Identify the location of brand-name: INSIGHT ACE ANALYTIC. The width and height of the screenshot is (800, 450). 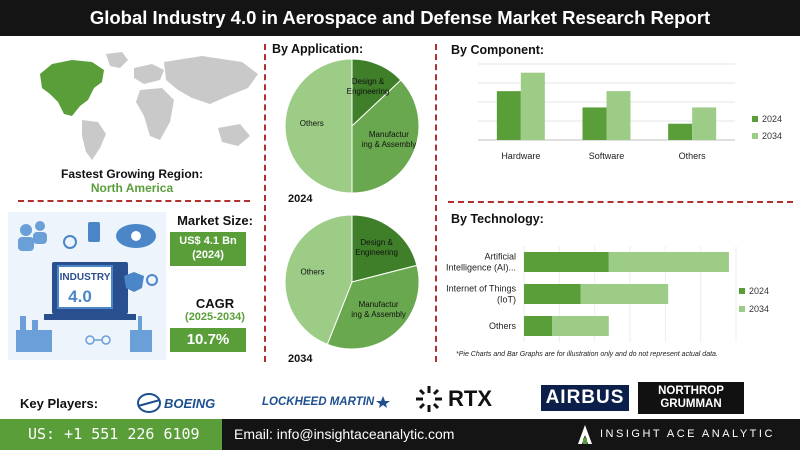
(687, 434).